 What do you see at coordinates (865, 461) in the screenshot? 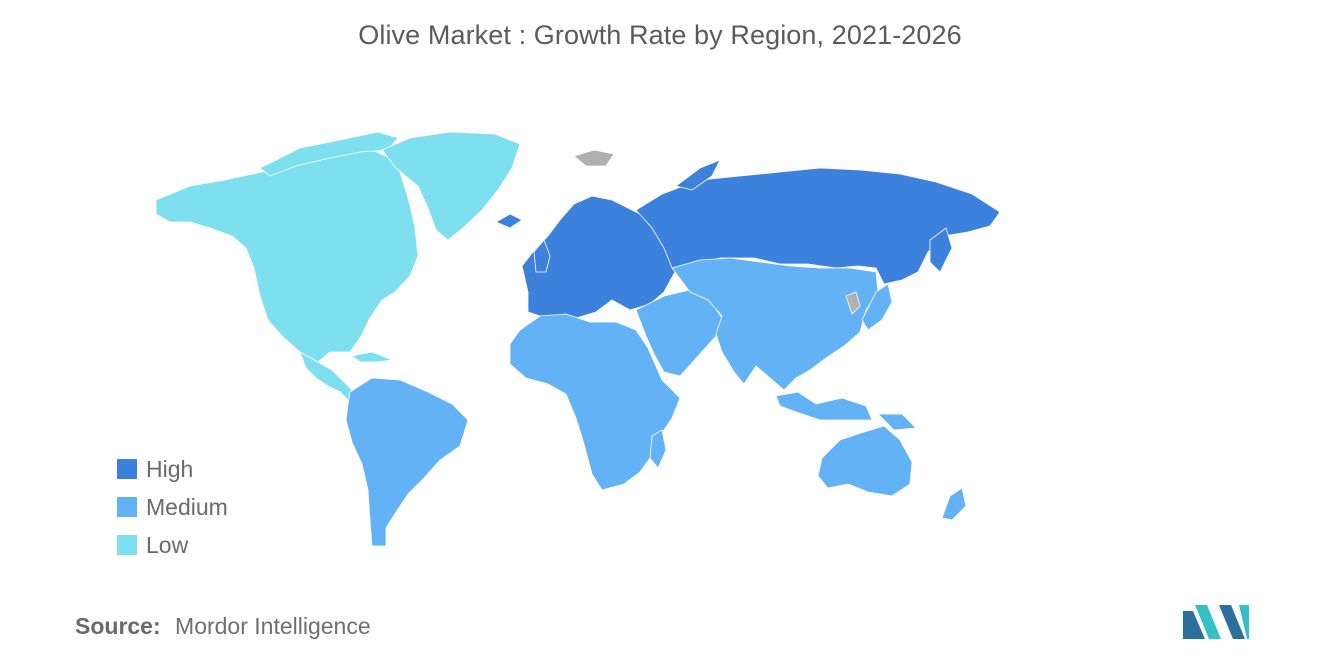
I see `region-australia` at bounding box center [865, 461].